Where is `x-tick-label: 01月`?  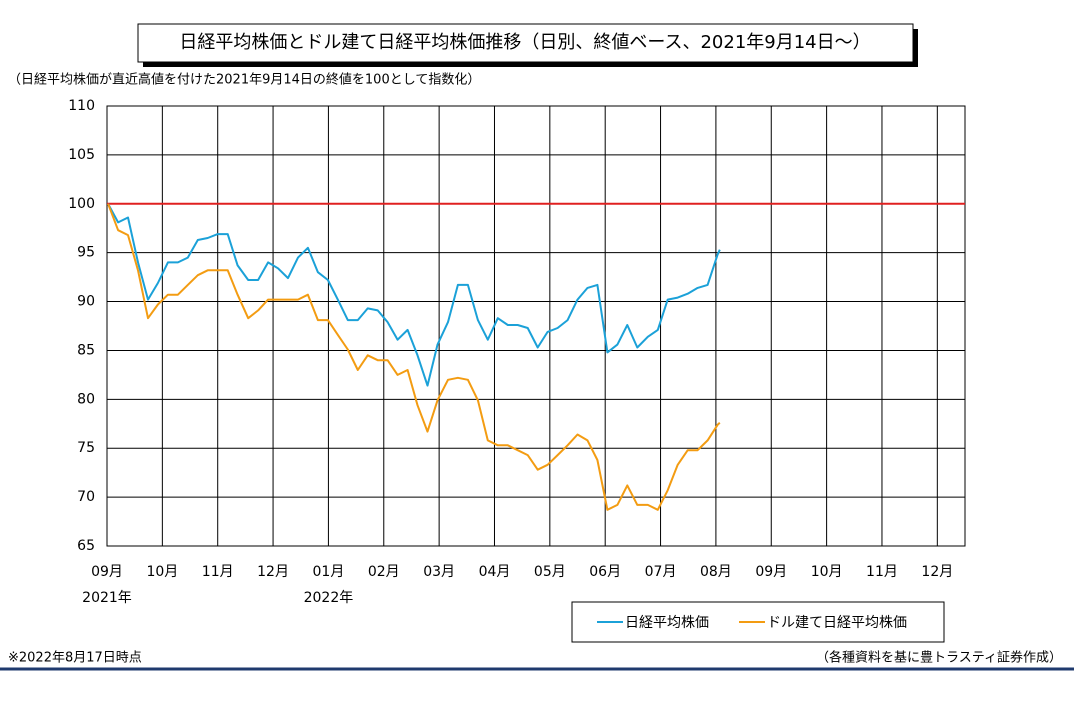
x-tick-label: 01月 is located at coordinates (329, 572).